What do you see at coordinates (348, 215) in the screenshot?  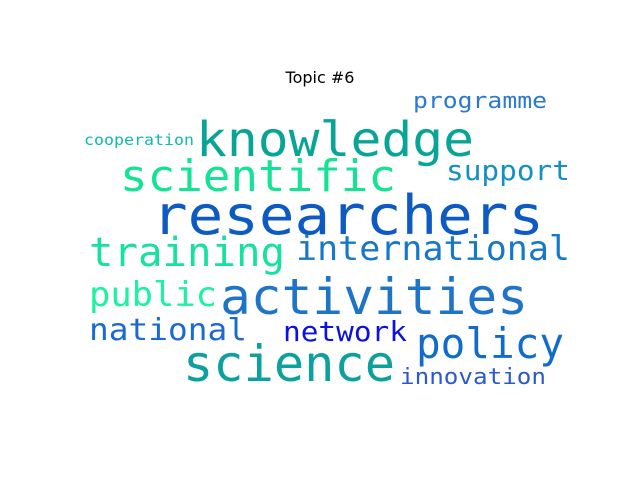 I see `word-researchers: researchers` at bounding box center [348, 215].